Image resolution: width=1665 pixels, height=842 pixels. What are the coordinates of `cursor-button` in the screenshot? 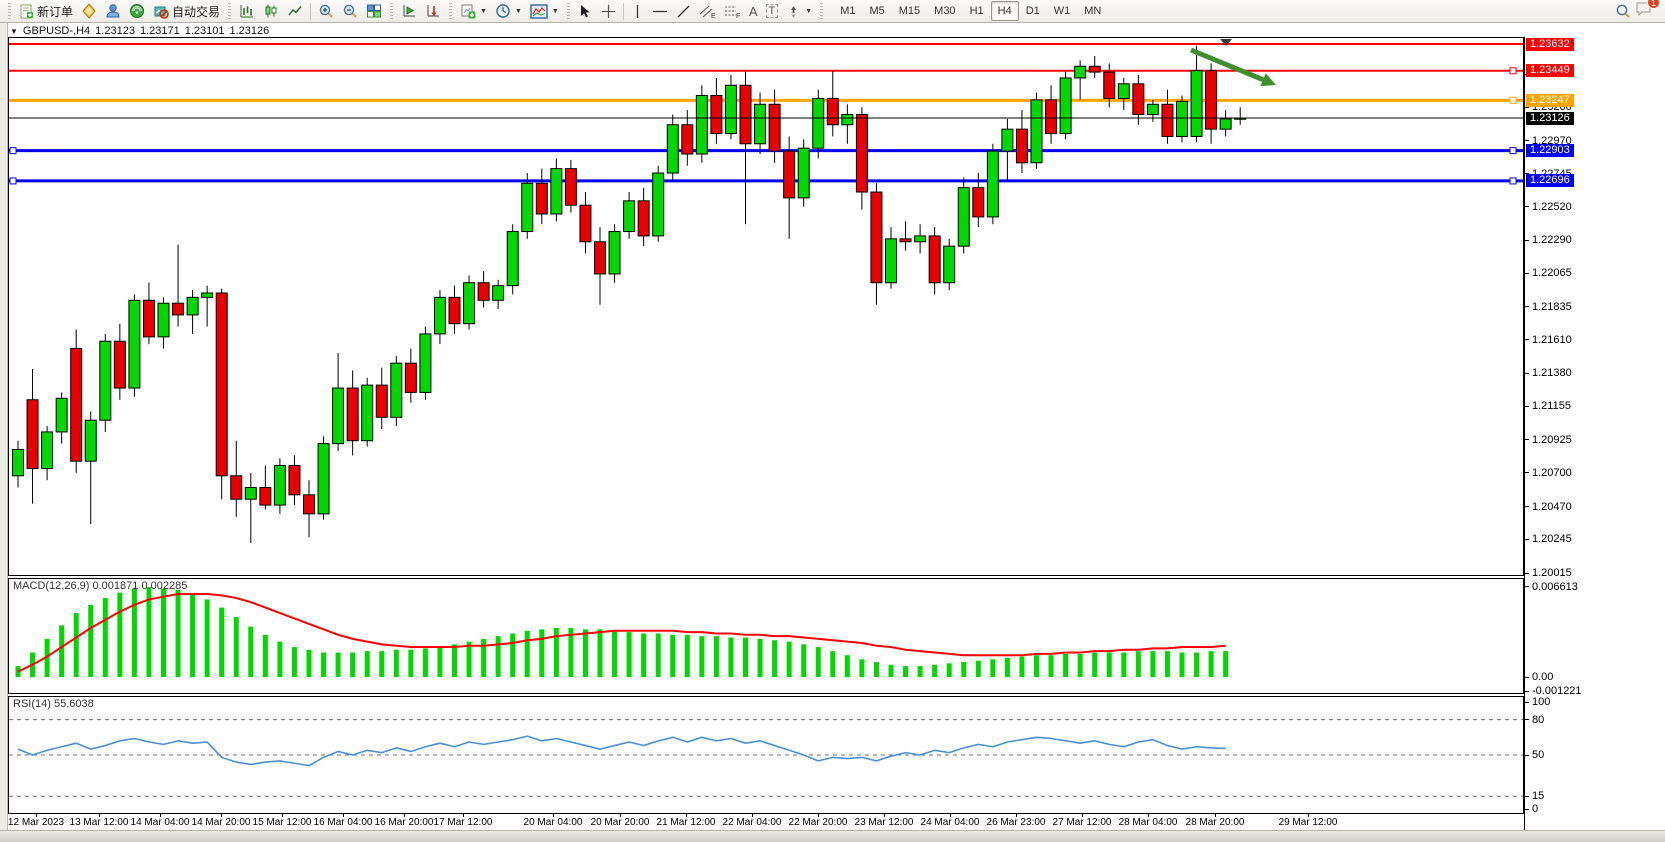 It's located at (585, 11).